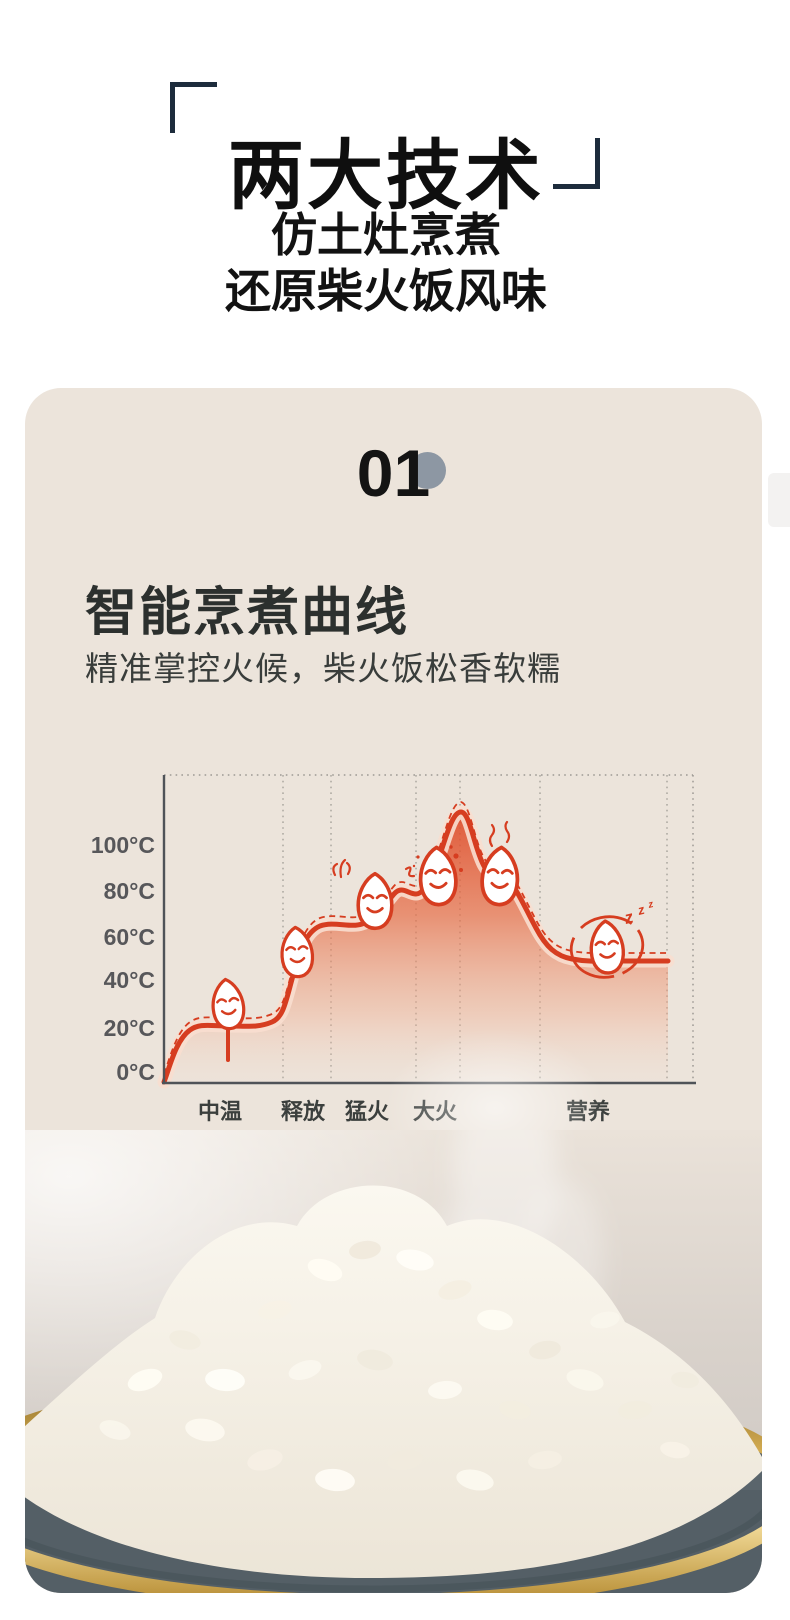 This screenshot has width=790, height=1620. Describe the element at coordinates (437, 858) in the screenshot. I see `mascot-sweat-dots` at that location.